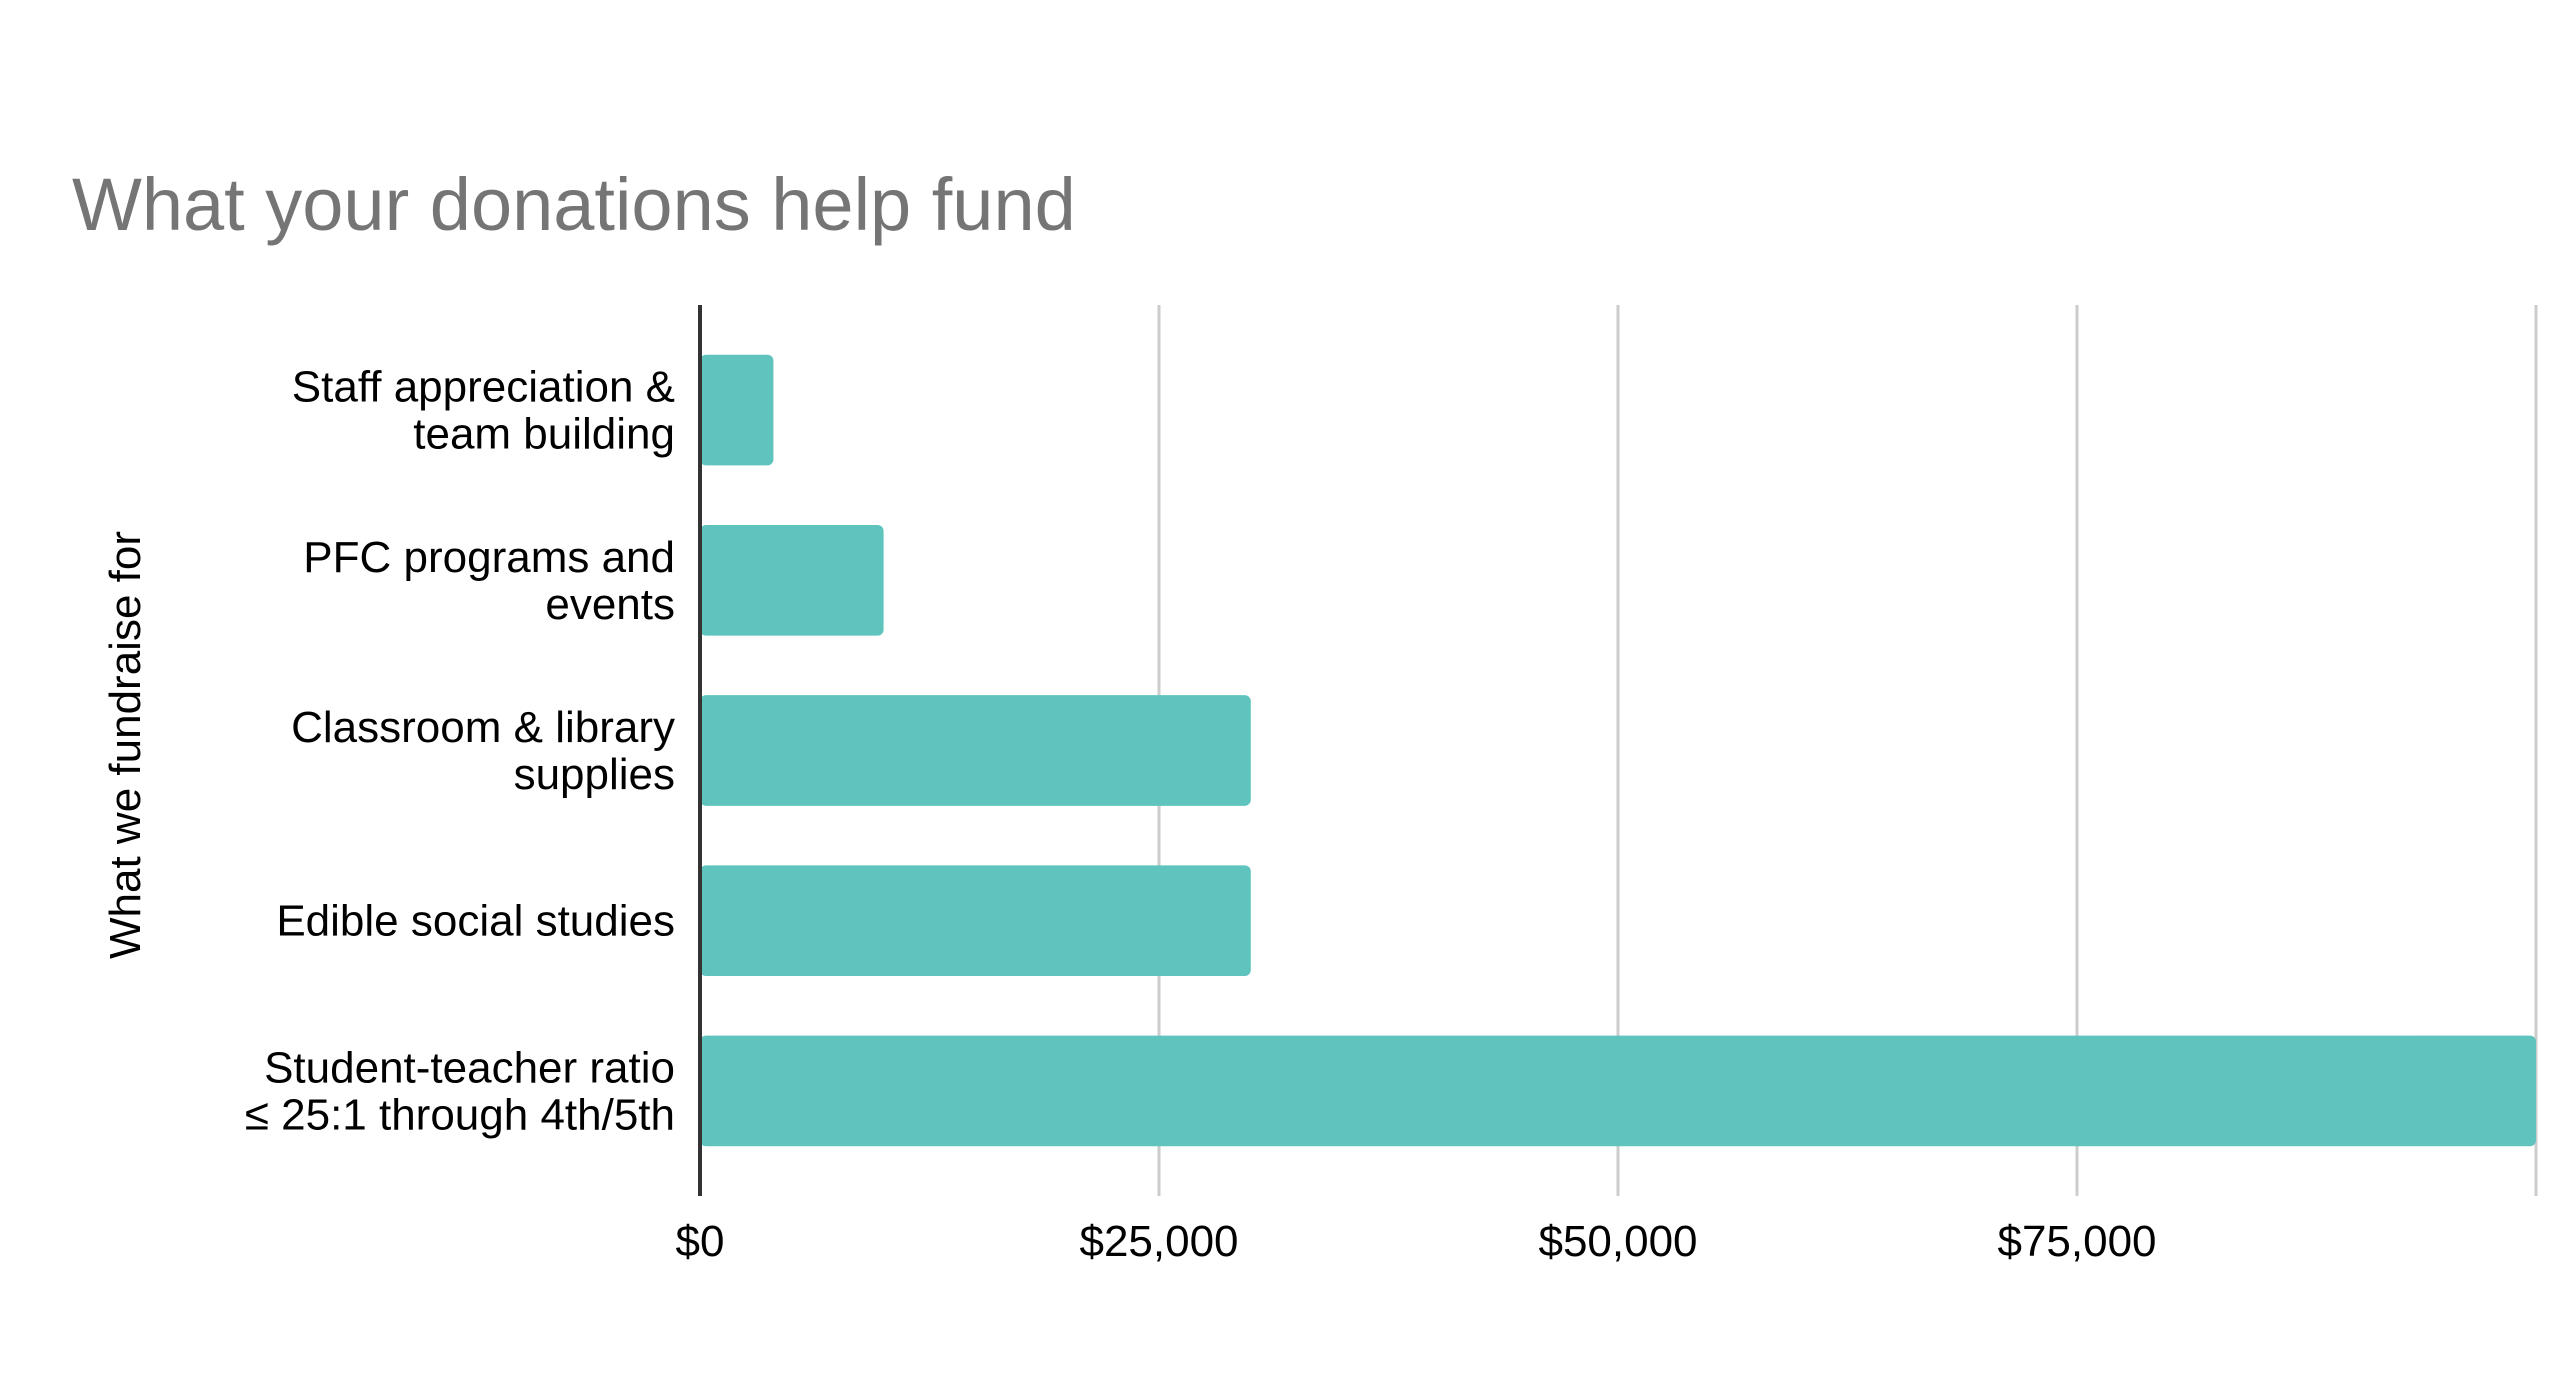  Describe the element at coordinates (1158, 1241) in the screenshot. I see `x-tick-label: $25,000` at that location.